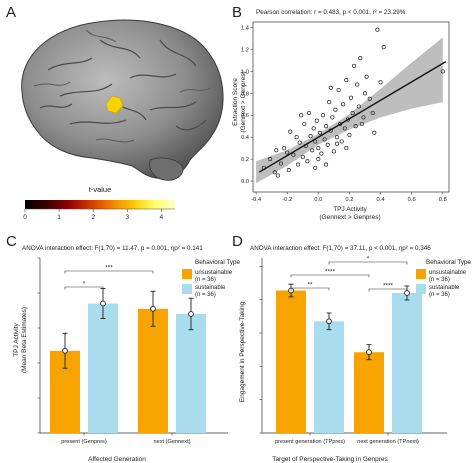 The width and height of the screenshot is (474, 463). Describe the element at coordinates (245, 138) in the screenshot. I see `y-tick-label: 0.4` at that location.